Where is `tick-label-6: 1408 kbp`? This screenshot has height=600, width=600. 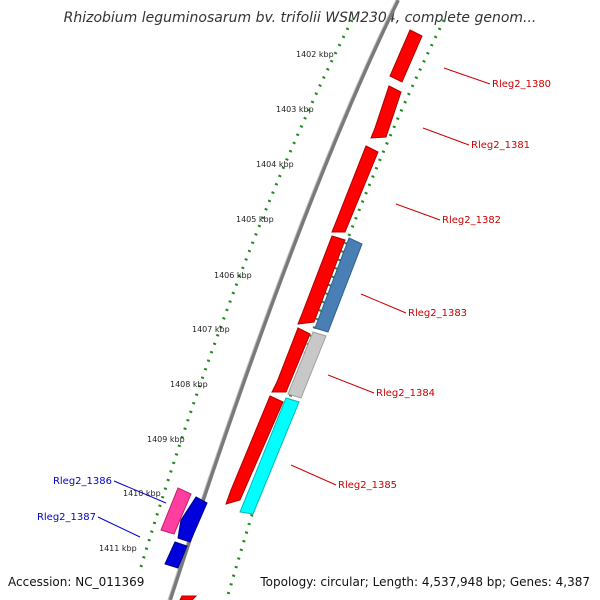 tick-label-6: 1408 kbp is located at coordinates (189, 384).